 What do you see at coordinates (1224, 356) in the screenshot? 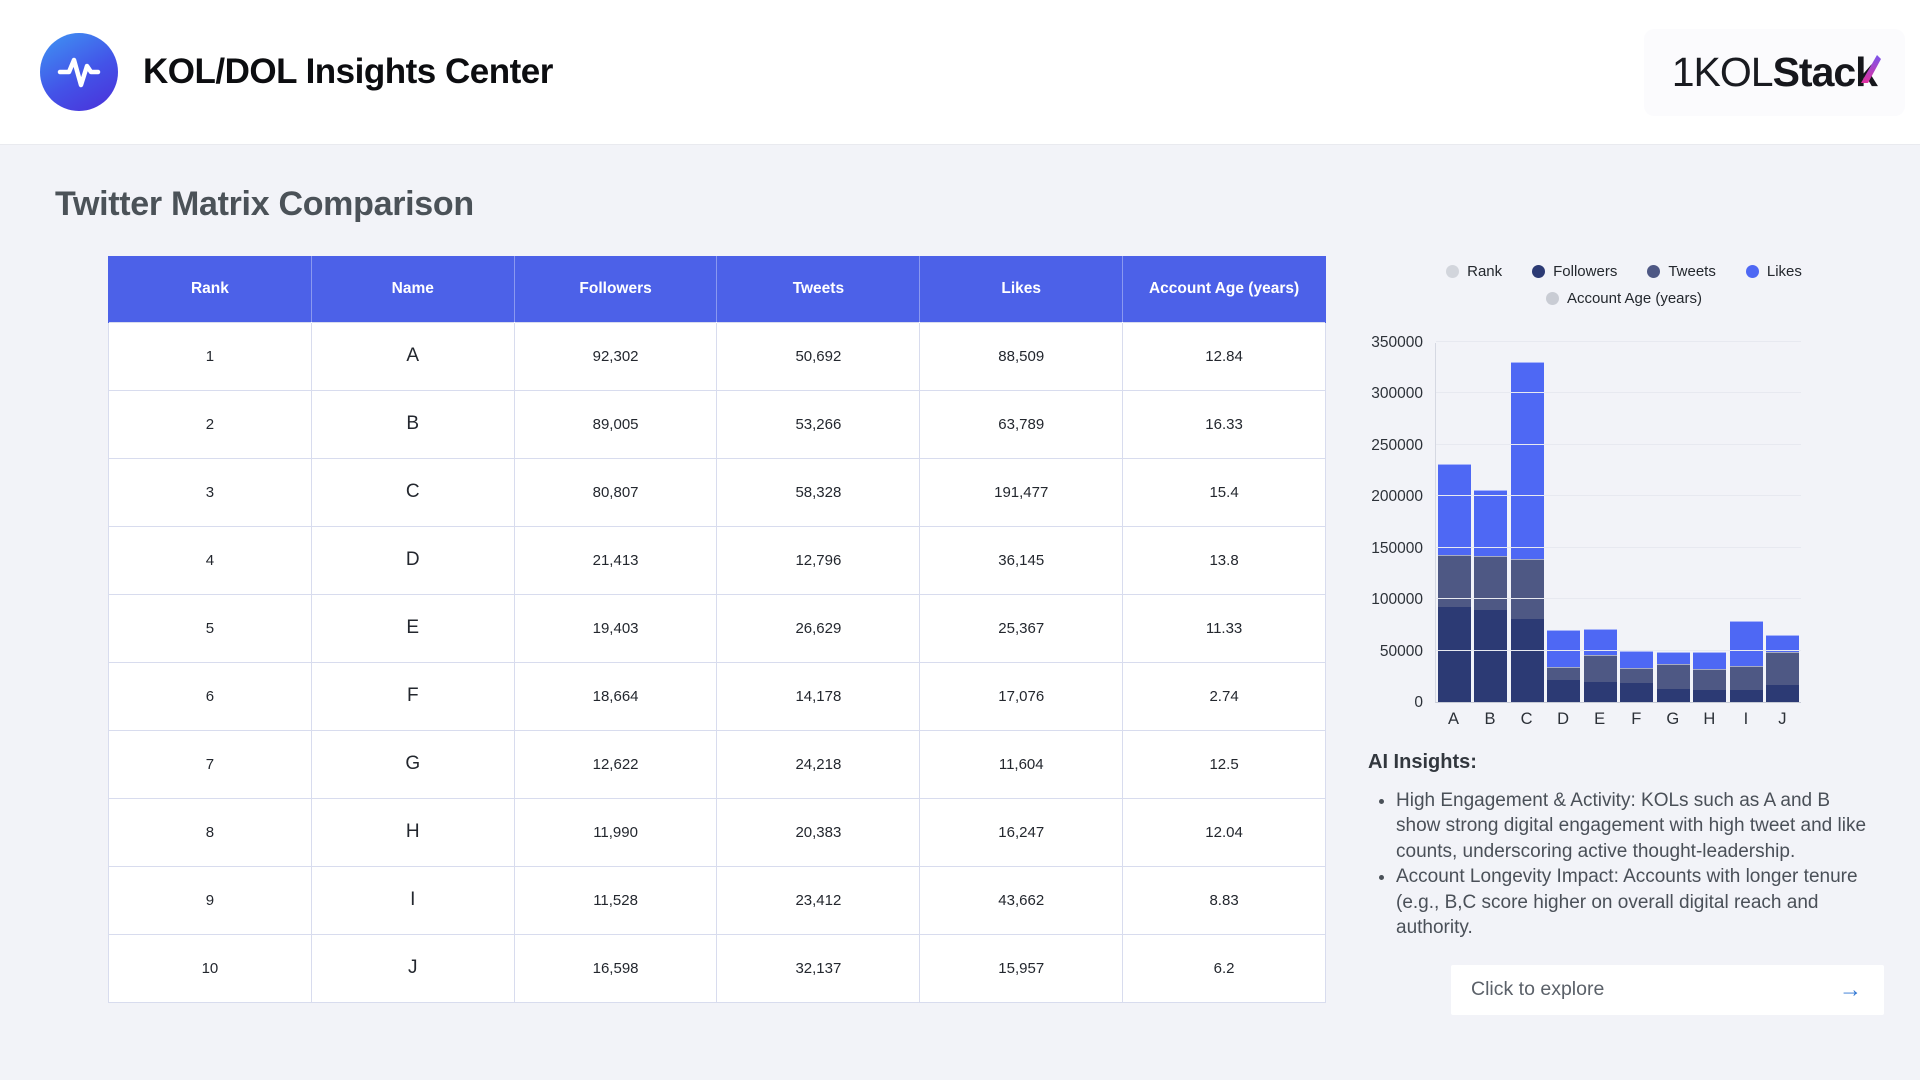
I see `table-cell: 12.84` at bounding box center [1224, 356].